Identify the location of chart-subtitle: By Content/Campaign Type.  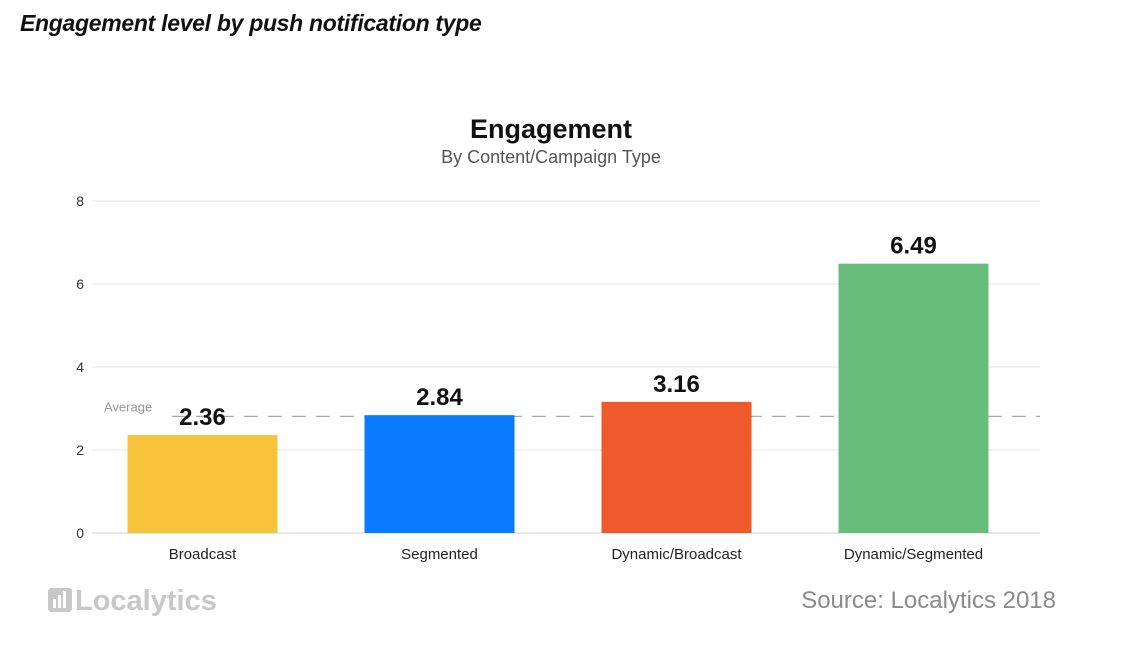
(551, 157).